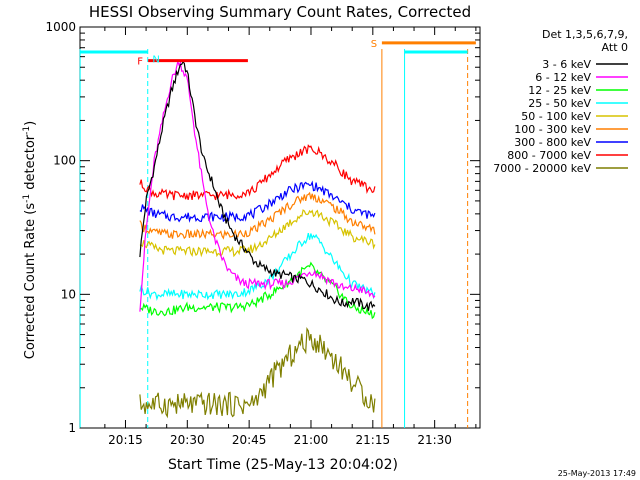 The width and height of the screenshot is (640, 480). Describe the element at coordinates (597, 473) in the screenshot. I see `timestamp: 25-May-2013 17:49` at that location.